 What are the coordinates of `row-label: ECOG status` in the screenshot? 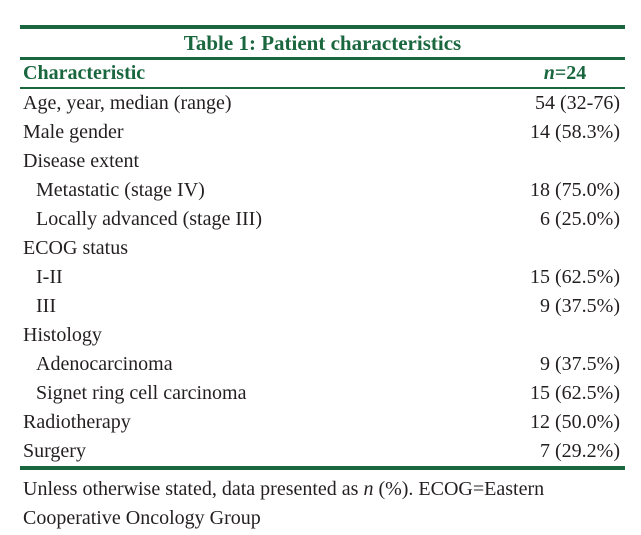 It's located at (75, 248).